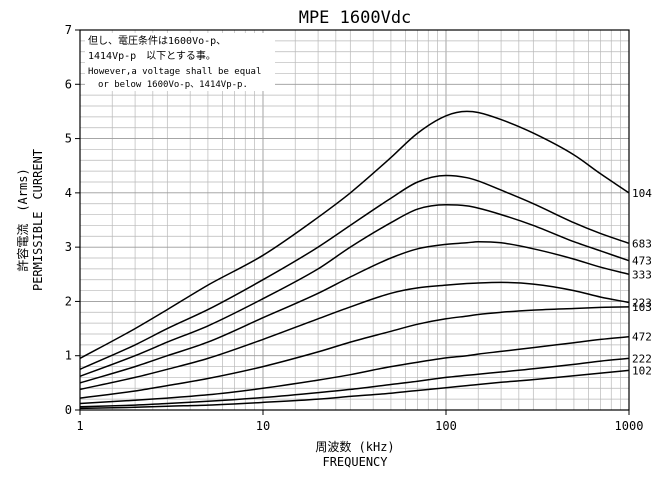 This screenshot has width=667, height=477. I want to click on note-line-2: 1414Vp-p 以下とする事。, so click(152, 55).